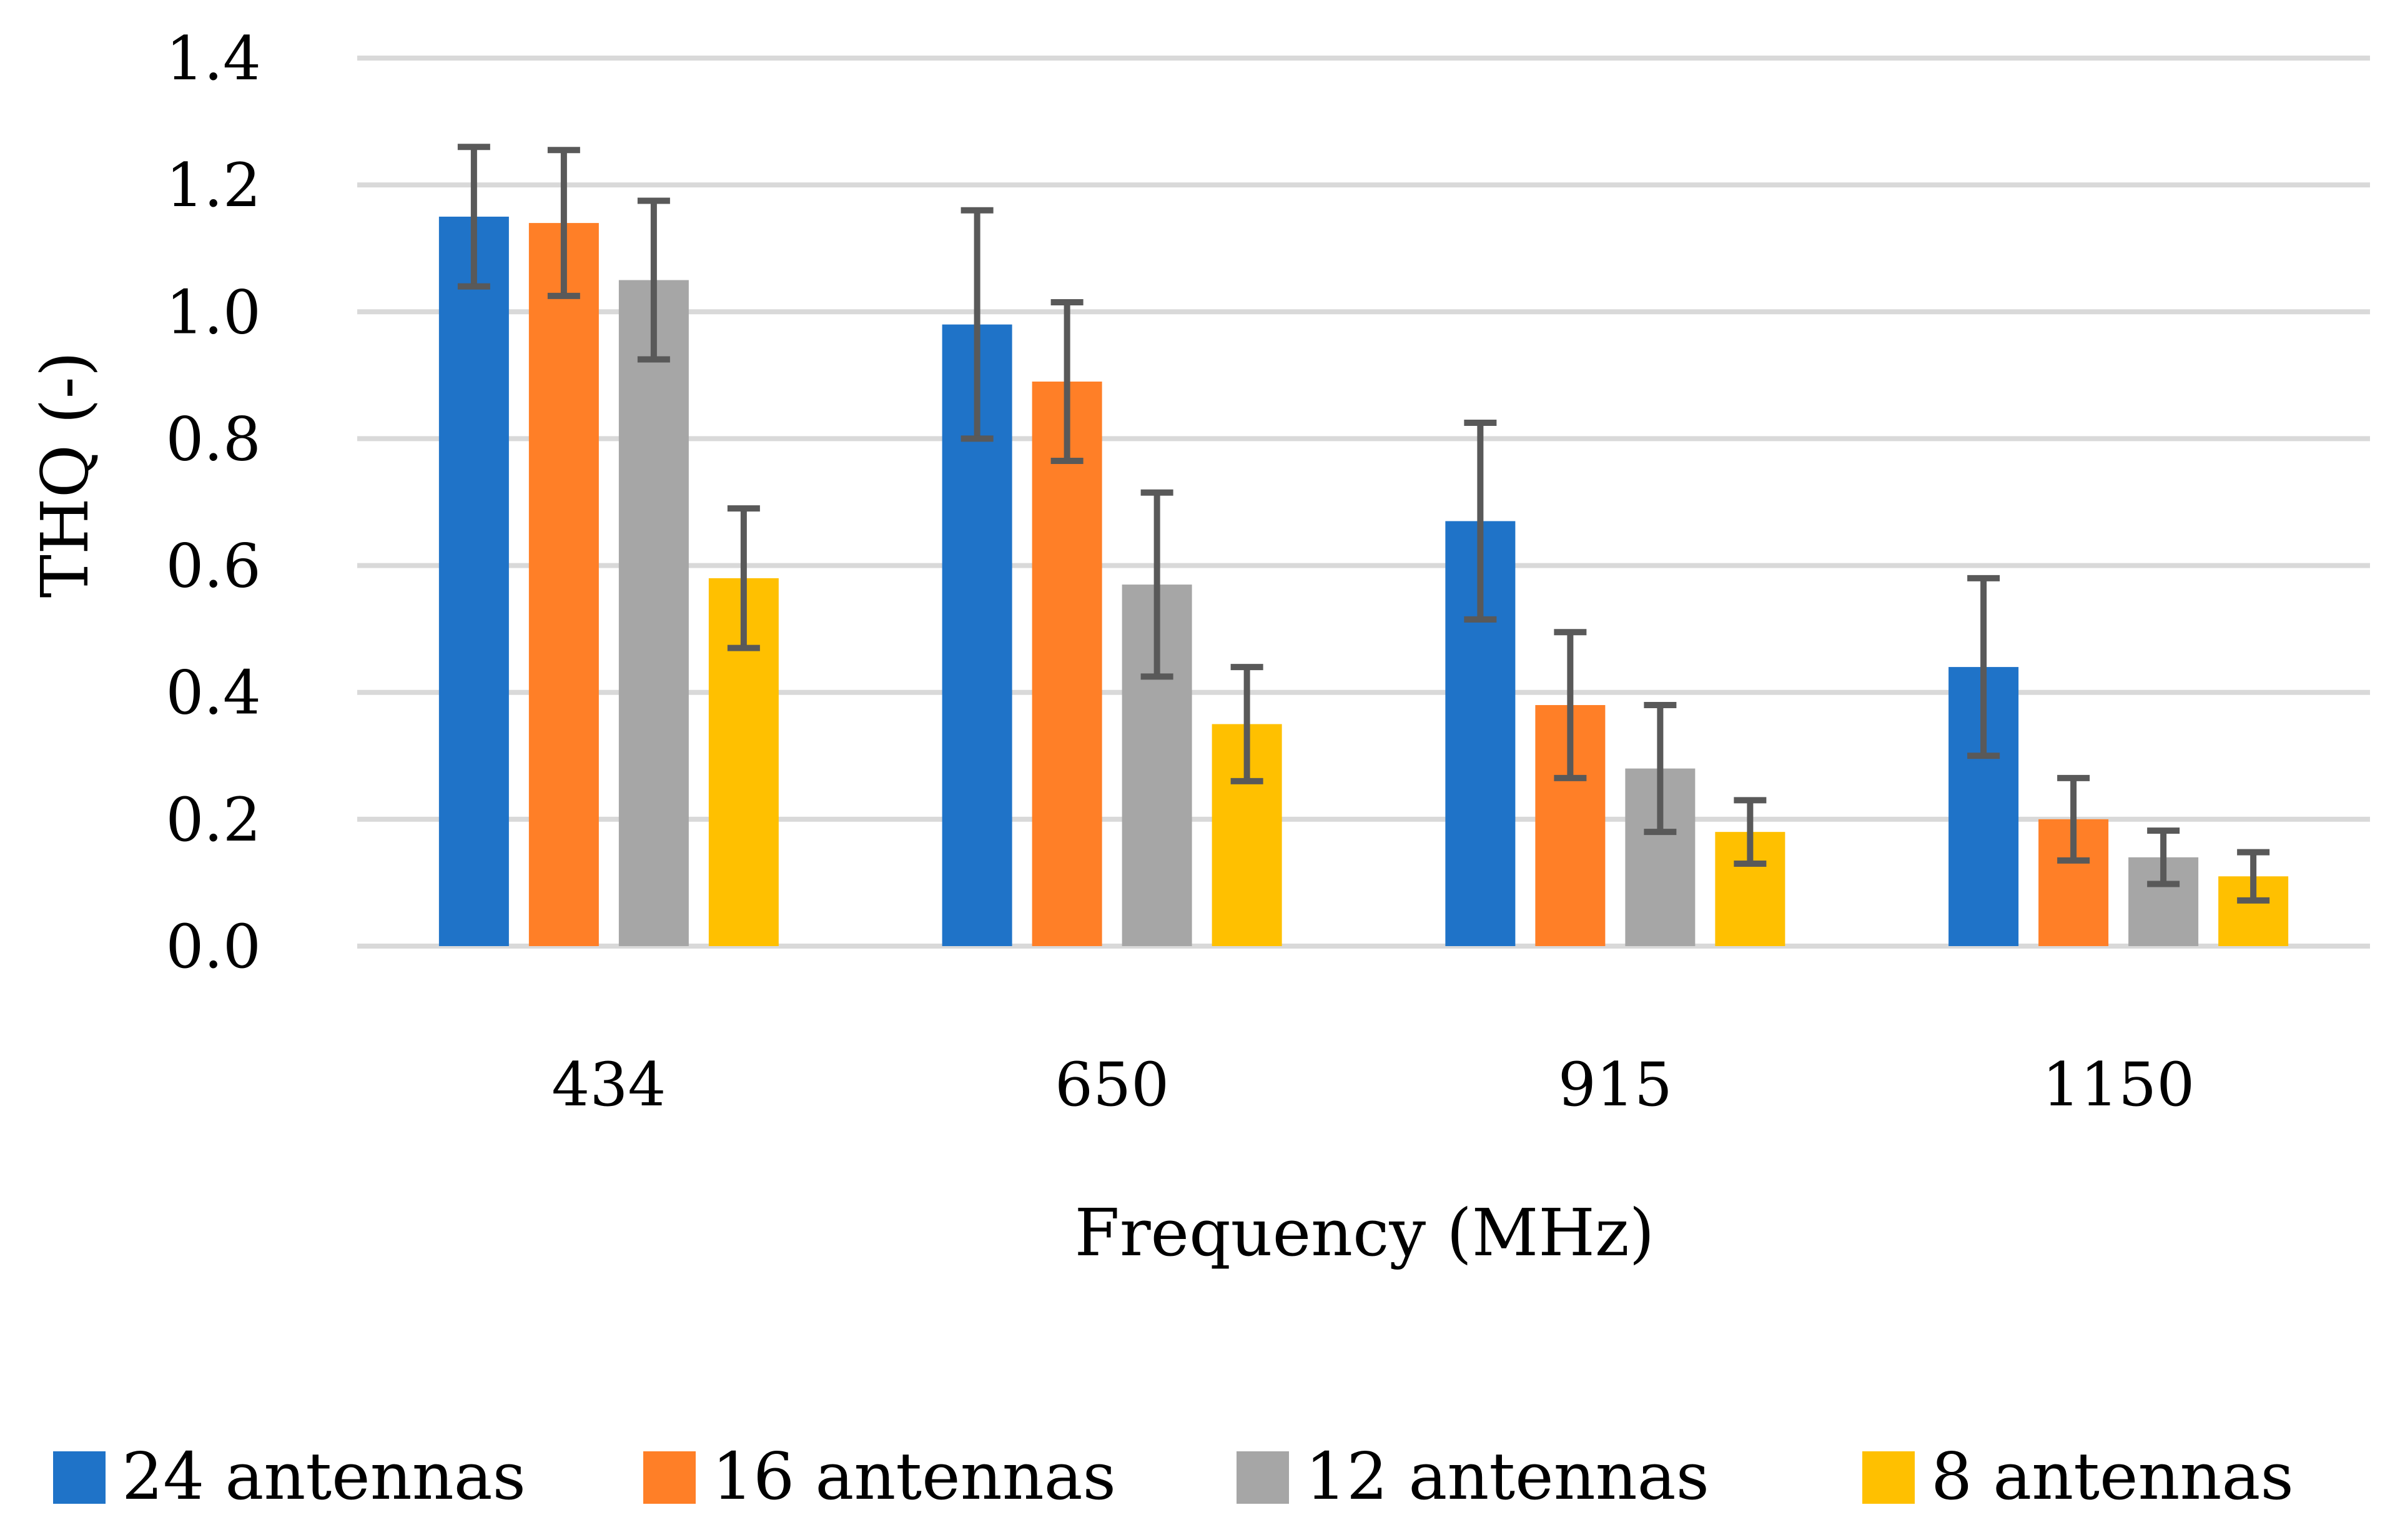 This screenshot has height=1540, width=2385. I want to click on y-tick-label: 0.6, so click(213, 566).